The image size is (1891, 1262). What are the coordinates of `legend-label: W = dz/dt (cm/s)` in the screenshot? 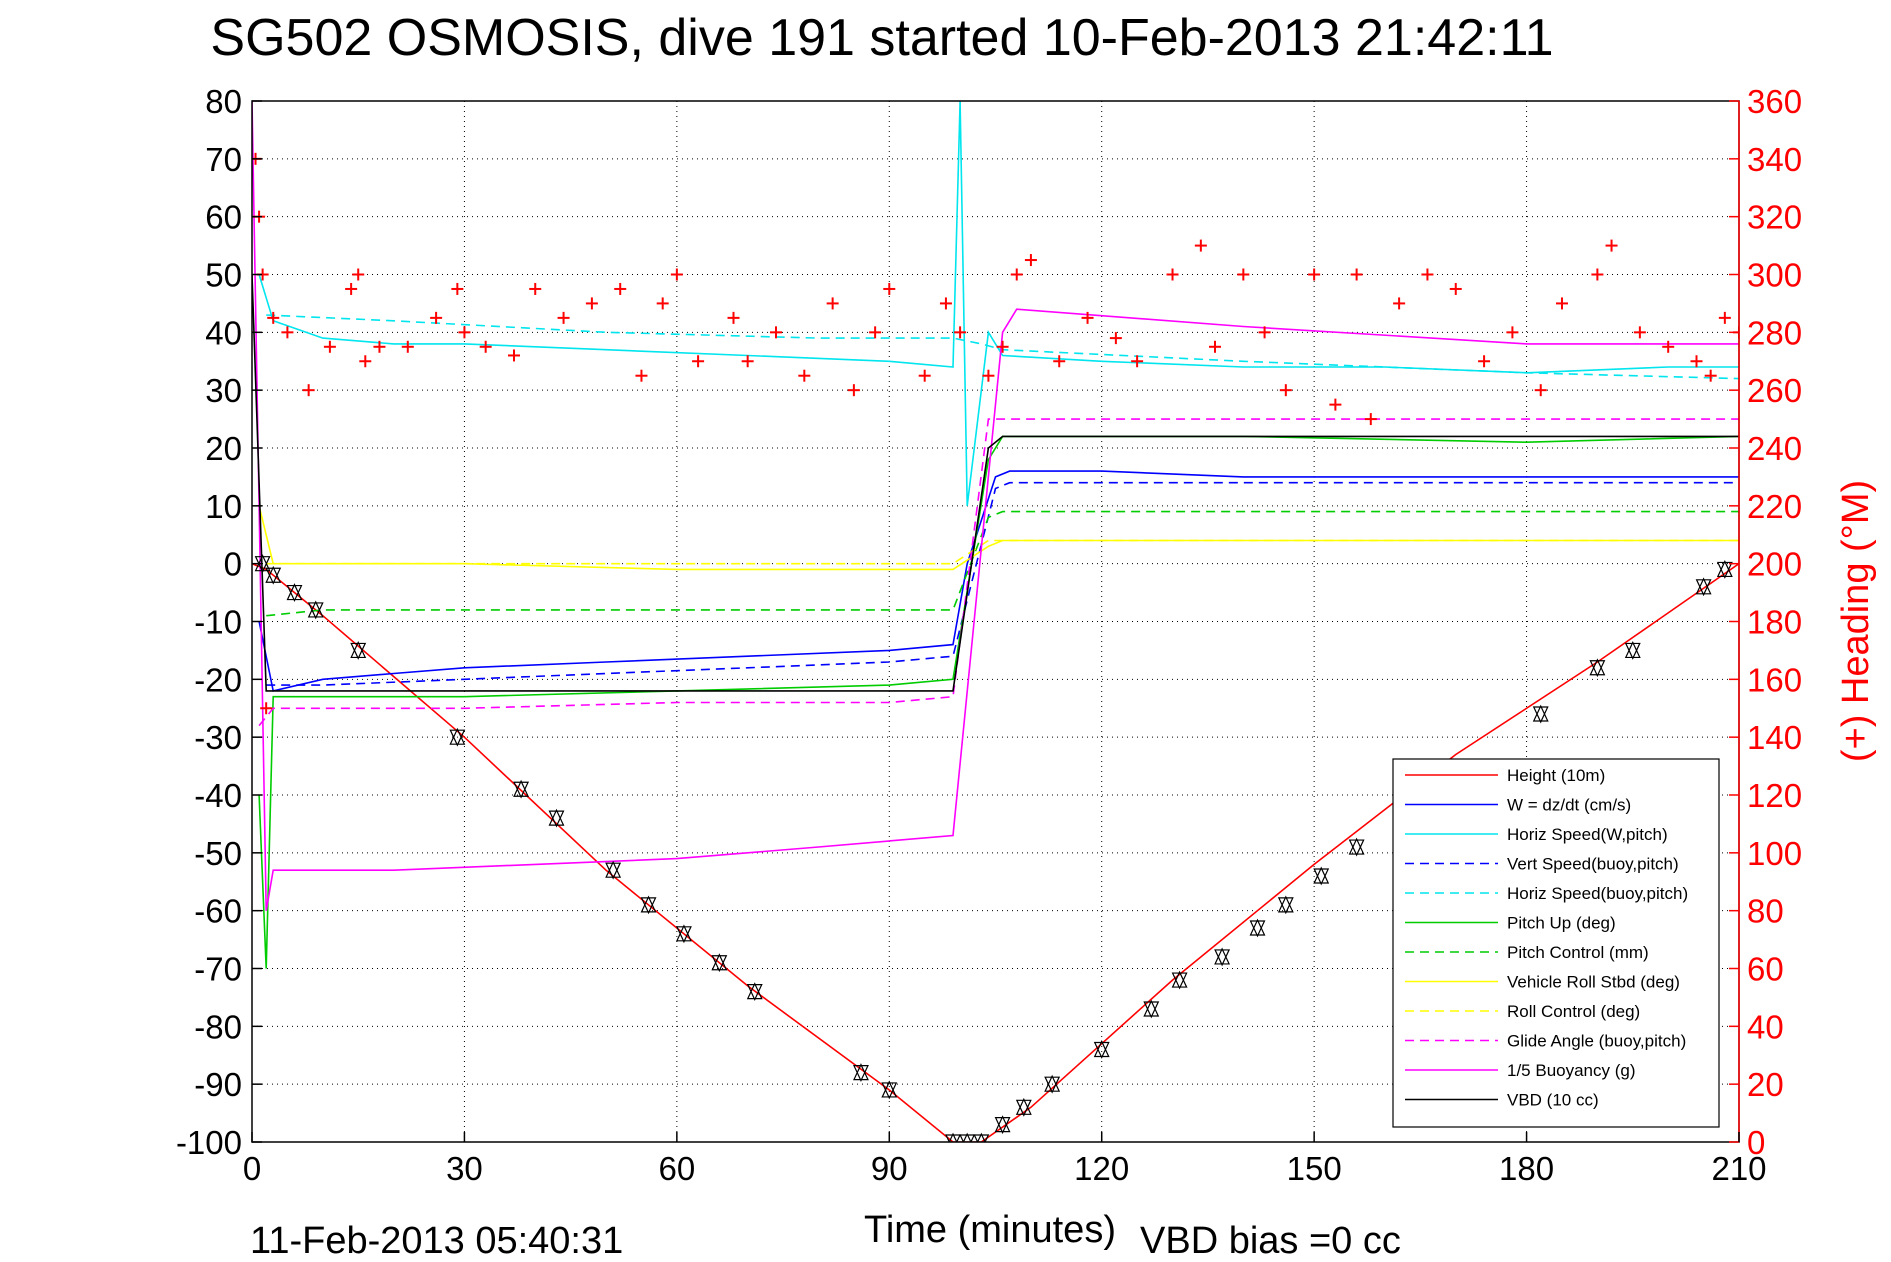 It's located at (1569, 805).